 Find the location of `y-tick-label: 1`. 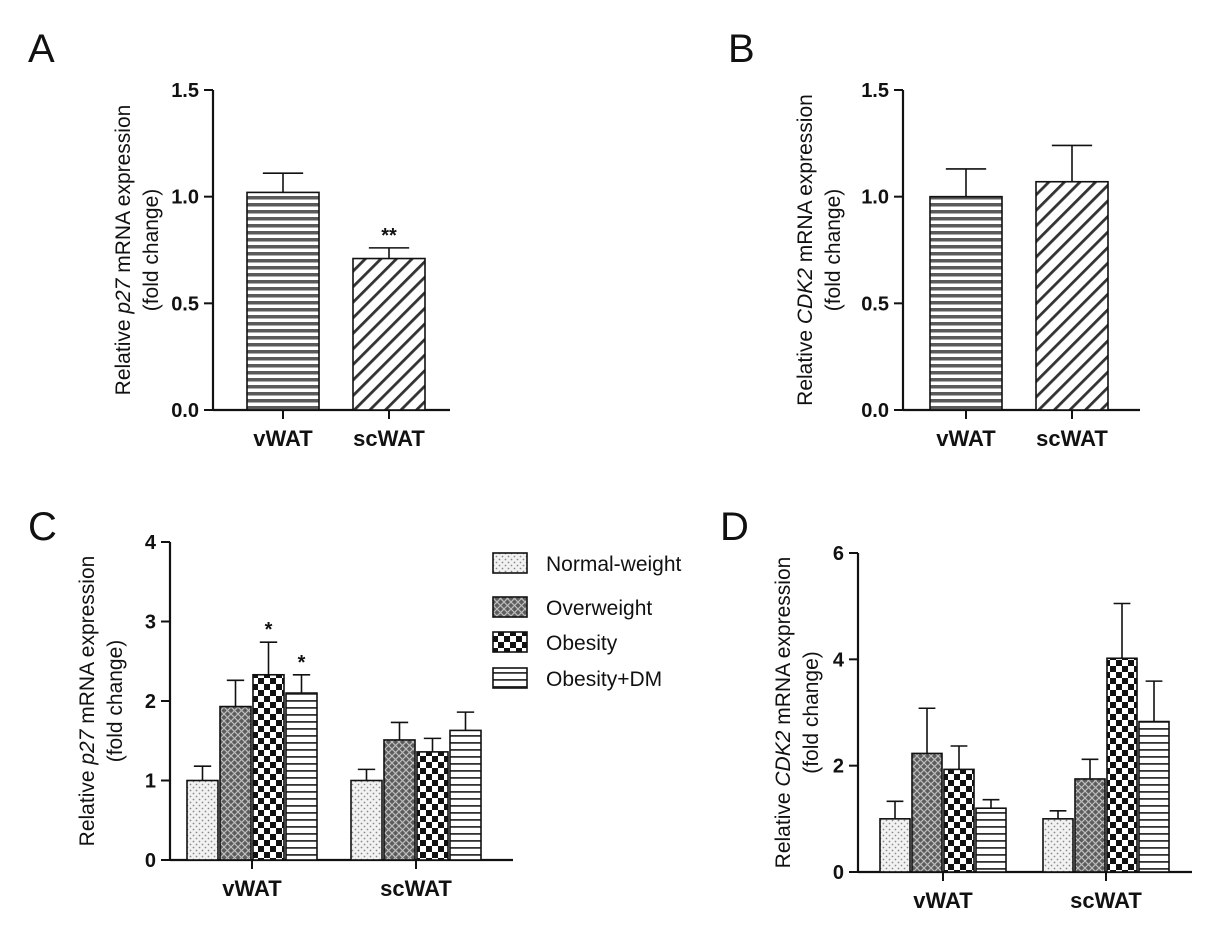

y-tick-label: 1 is located at coordinates (150, 782).